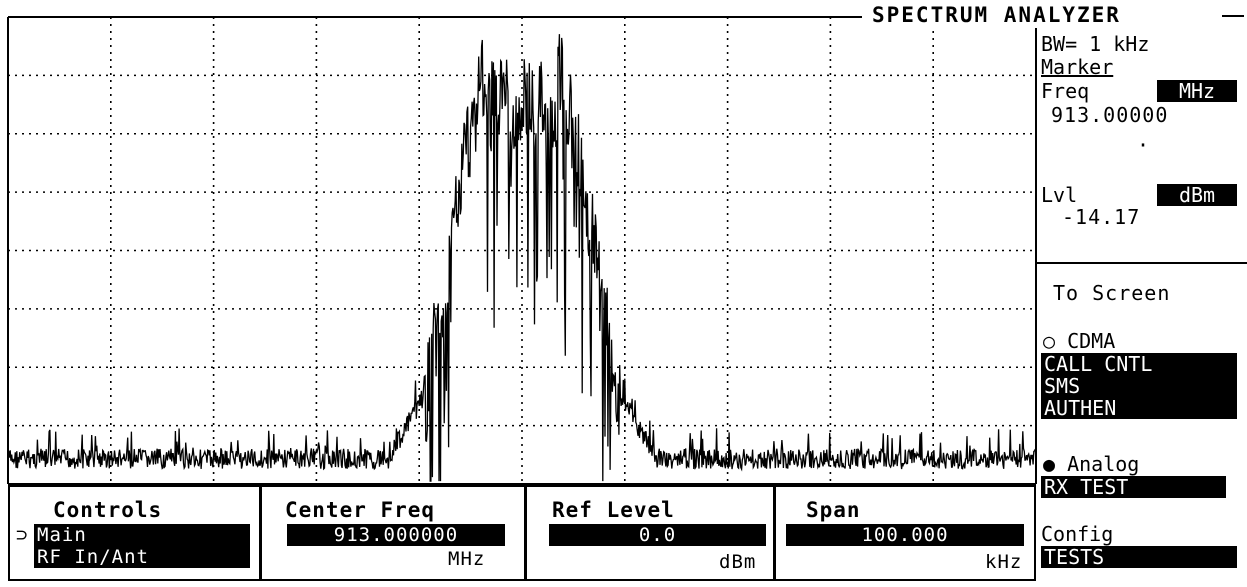 This screenshot has height=587, width=1247. I want to click on cdma-label: CDMA, so click(1091, 341).